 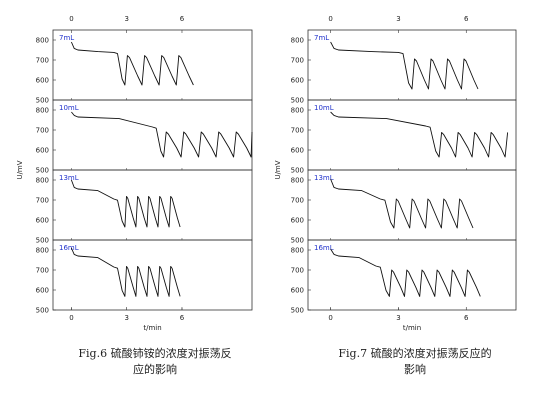 I want to click on figure-7-caption-line-1: Fig.7 硫酸的浓度对振荡反应的, so click(x=415, y=353).